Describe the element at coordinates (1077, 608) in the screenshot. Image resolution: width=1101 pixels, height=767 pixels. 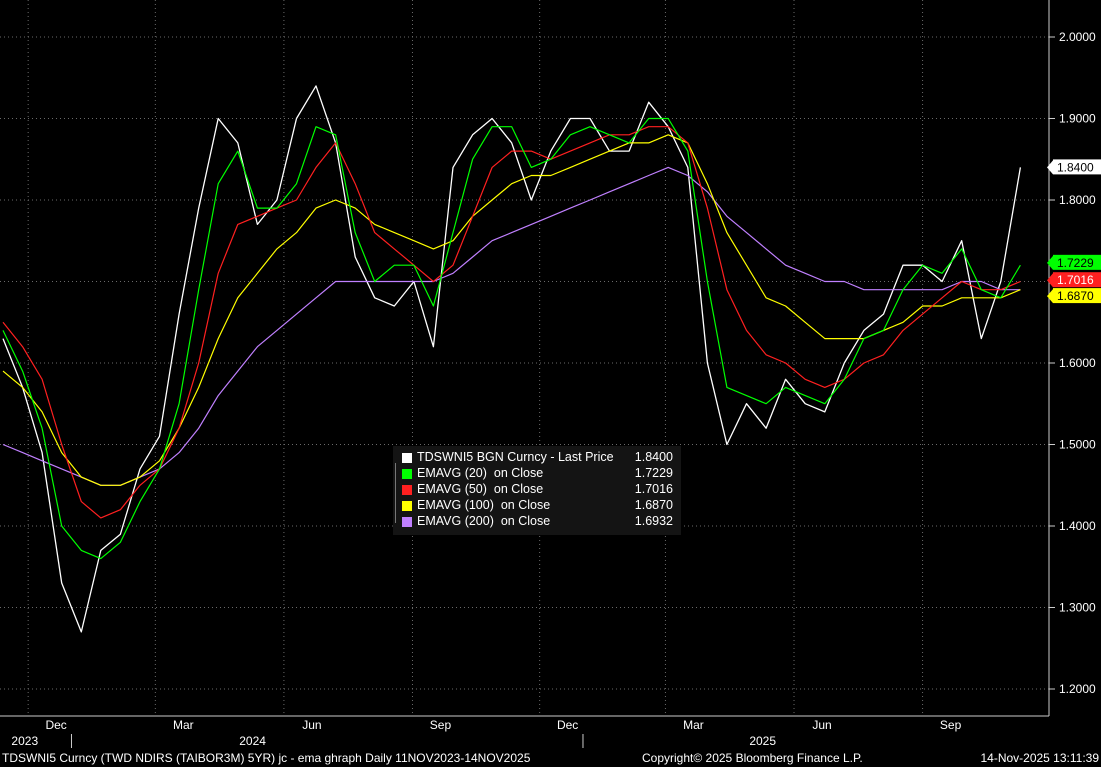
I see `y-tick-label: 1.3000` at that location.